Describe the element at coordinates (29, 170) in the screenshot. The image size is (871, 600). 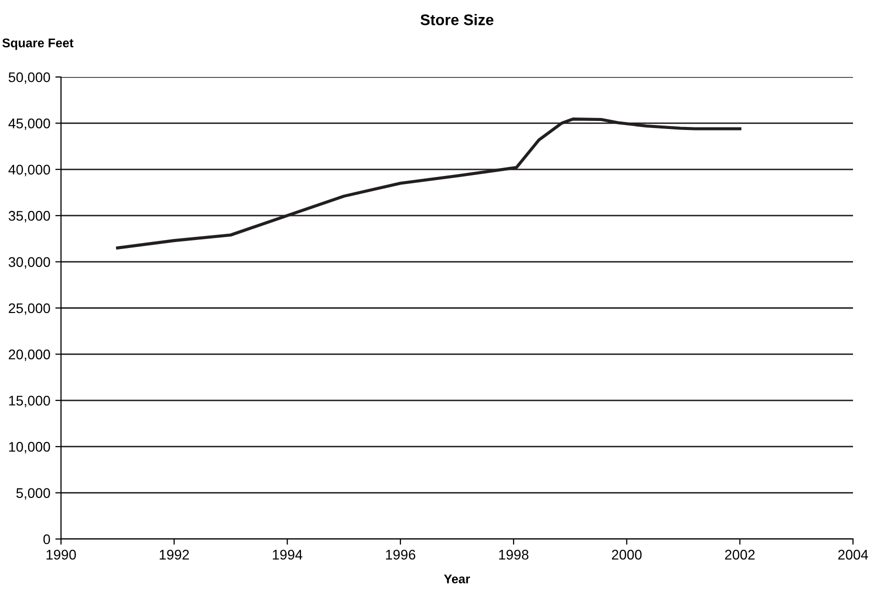
I see `y-tick-label: 40,000` at that location.